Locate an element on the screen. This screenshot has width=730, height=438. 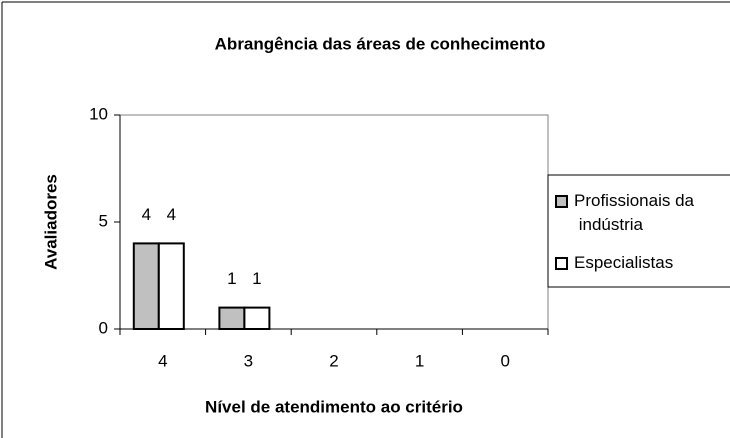
chart-title: Abrangência das áreas de conhecimento is located at coordinates (380, 43).